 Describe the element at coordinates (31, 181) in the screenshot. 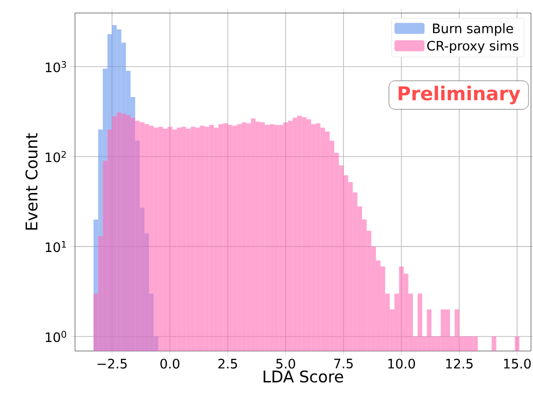

I see `y-axis-title: Event Count` at that location.